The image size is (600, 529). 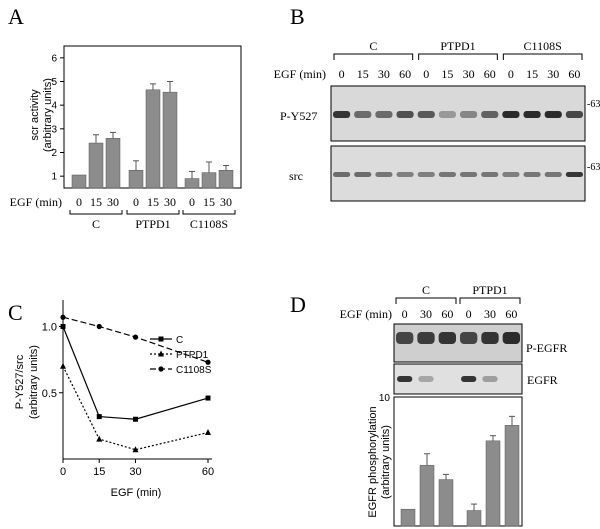 I want to click on panel-a-ytick-label: 2, so click(x=54, y=153).